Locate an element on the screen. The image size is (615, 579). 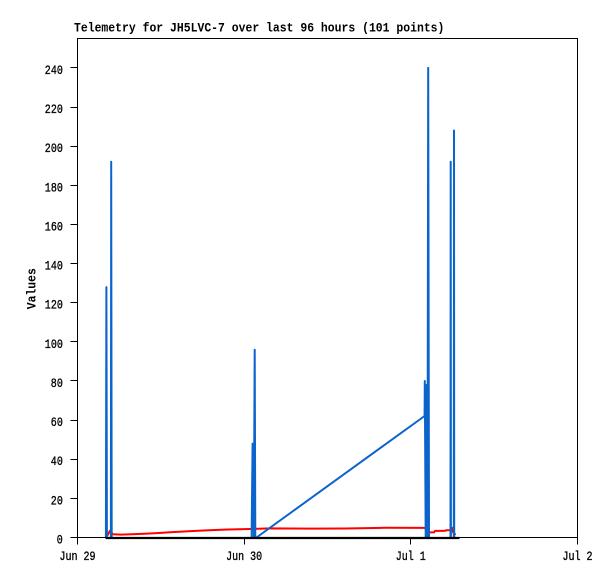
svg-text: 200 is located at coordinates (54, 149).